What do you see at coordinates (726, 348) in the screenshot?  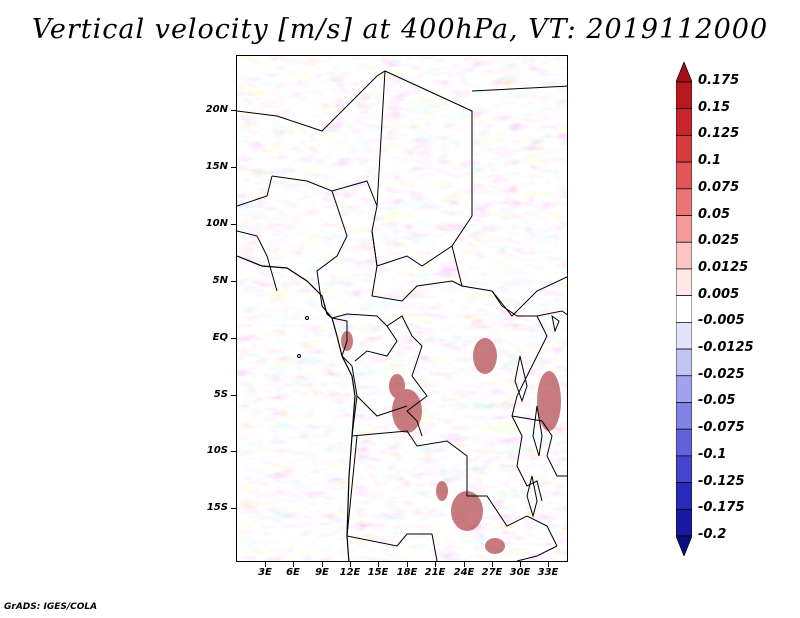 I see `colorbar-label: -0.0125` at bounding box center [726, 348].